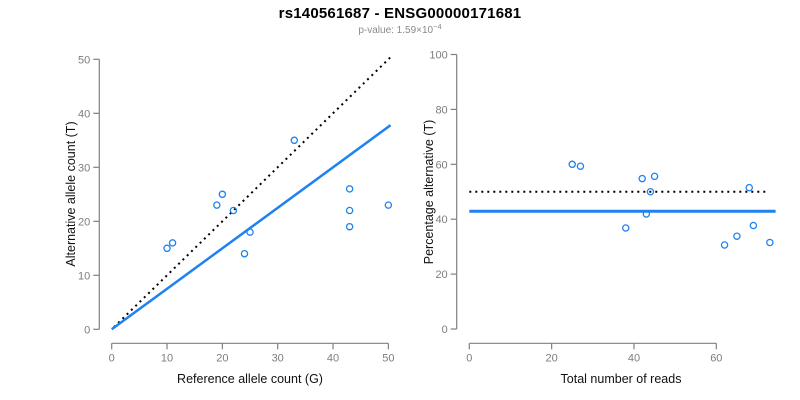 Image resolution: width=800 pixels, height=400 pixels. I want to click on x-tick-label: 60, so click(716, 358).